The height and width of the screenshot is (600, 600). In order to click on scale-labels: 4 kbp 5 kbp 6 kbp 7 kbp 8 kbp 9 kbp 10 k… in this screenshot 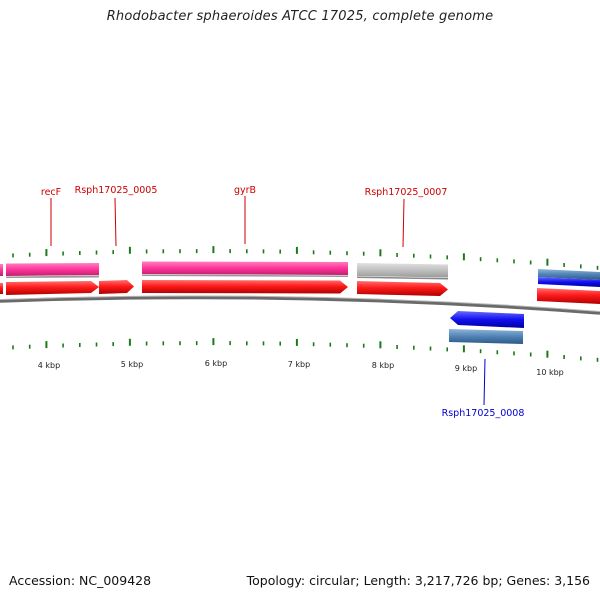, I will do `click(301, 368)`.